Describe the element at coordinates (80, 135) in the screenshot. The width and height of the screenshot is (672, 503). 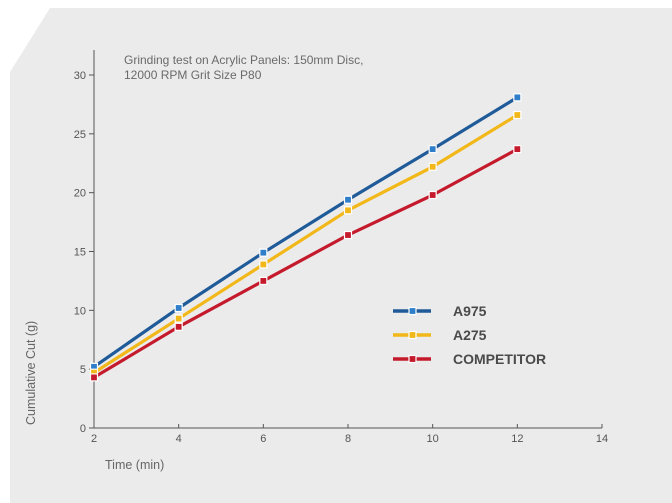
I see `y-tick-label: 25` at that location.